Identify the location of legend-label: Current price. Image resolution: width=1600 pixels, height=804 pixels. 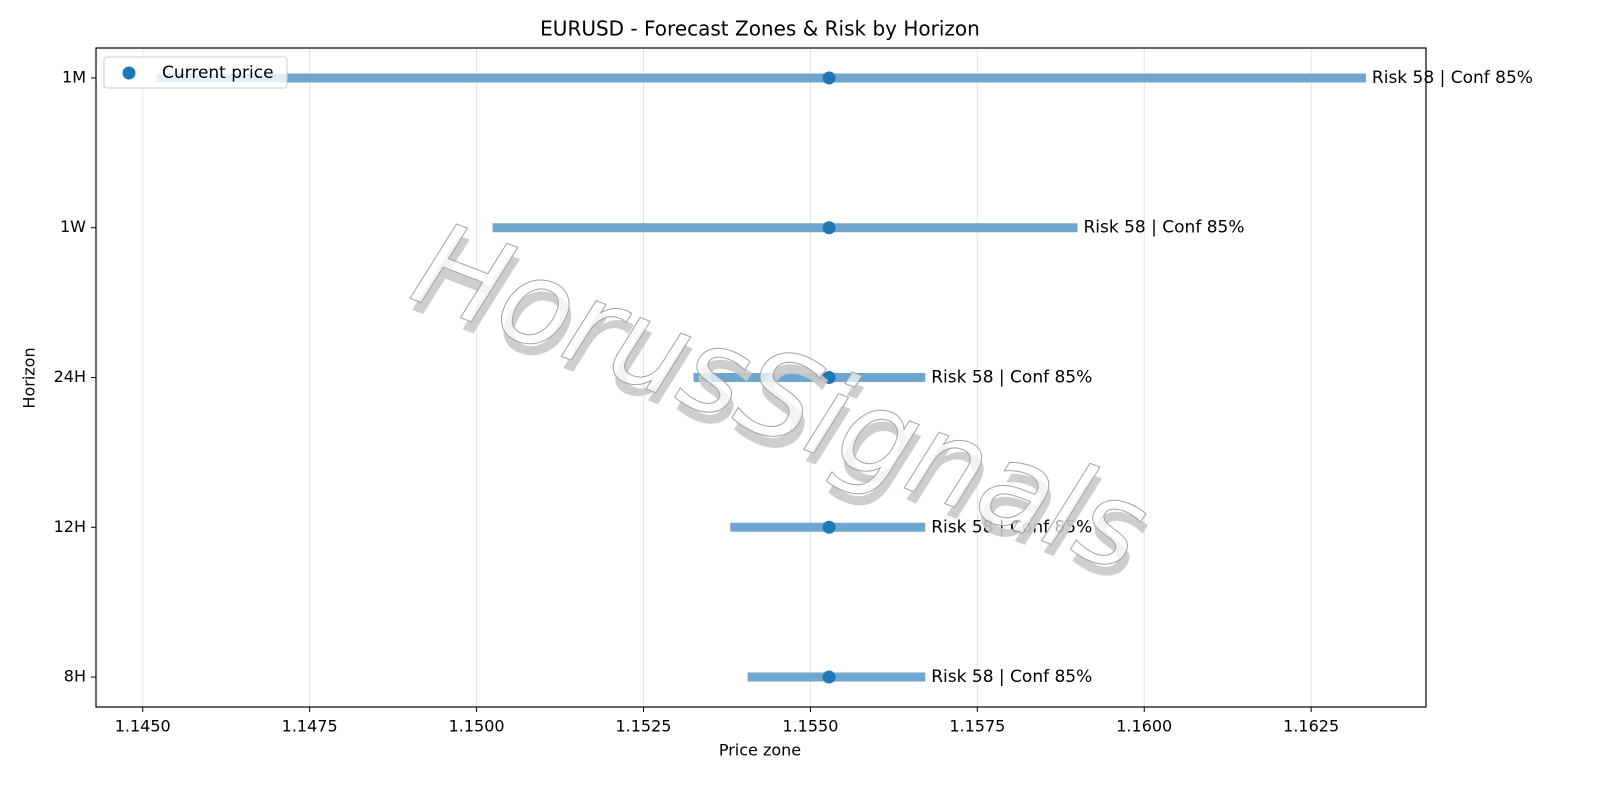
(218, 73).